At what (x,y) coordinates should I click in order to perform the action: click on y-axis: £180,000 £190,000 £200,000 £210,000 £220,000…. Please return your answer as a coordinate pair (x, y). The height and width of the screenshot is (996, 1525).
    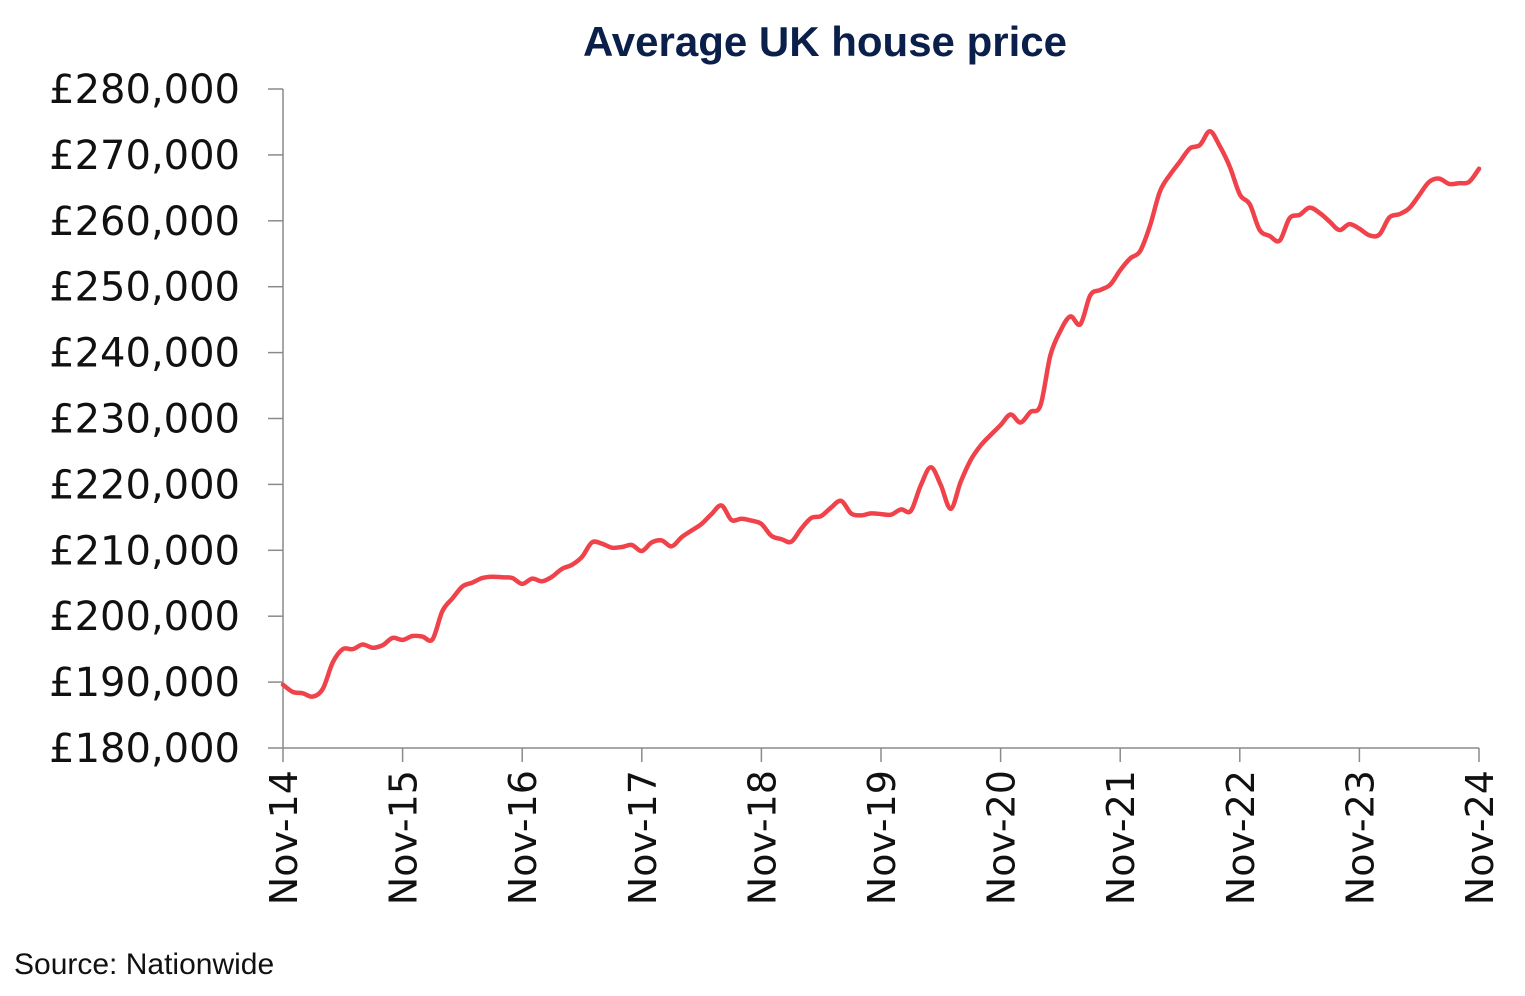
    Looking at the image, I should click on (166, 419).